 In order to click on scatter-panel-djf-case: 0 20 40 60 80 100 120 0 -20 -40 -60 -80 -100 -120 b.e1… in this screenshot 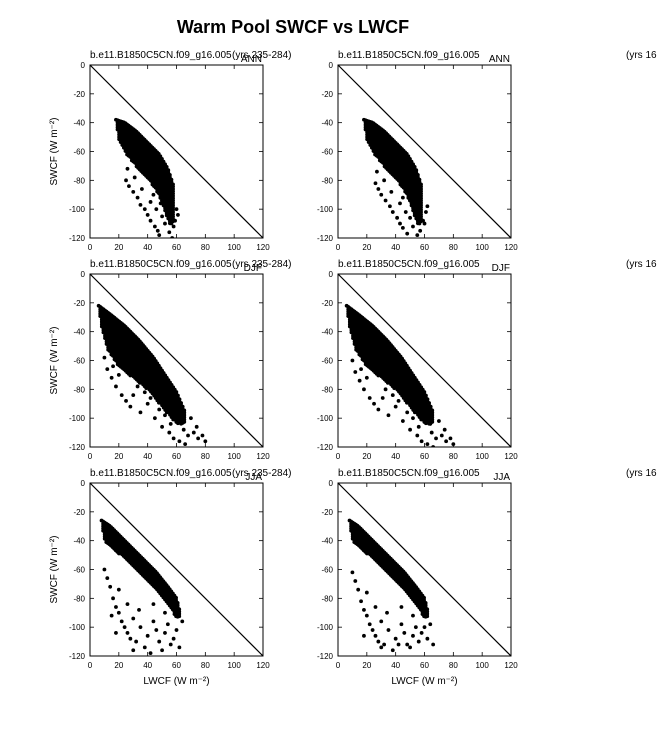, I will do `click(170, 360)`.